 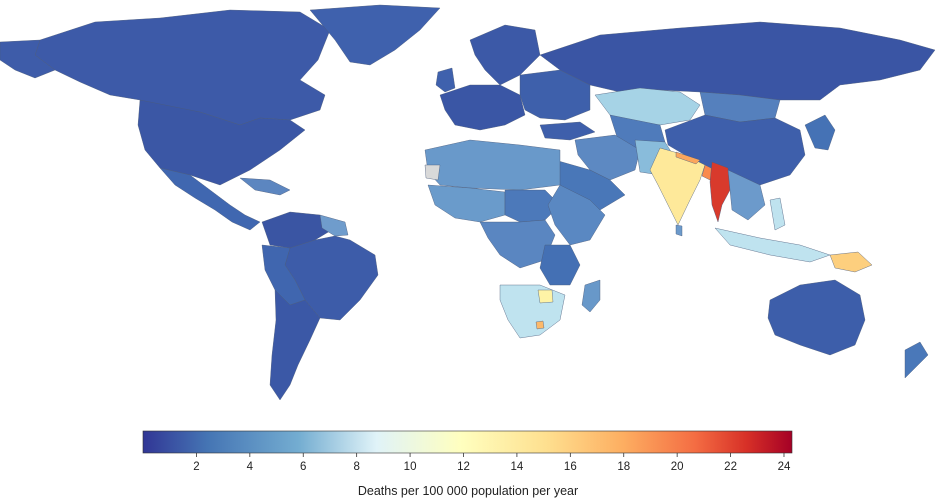 I want to click on region-southern-africa, so click(x=532, y=311).